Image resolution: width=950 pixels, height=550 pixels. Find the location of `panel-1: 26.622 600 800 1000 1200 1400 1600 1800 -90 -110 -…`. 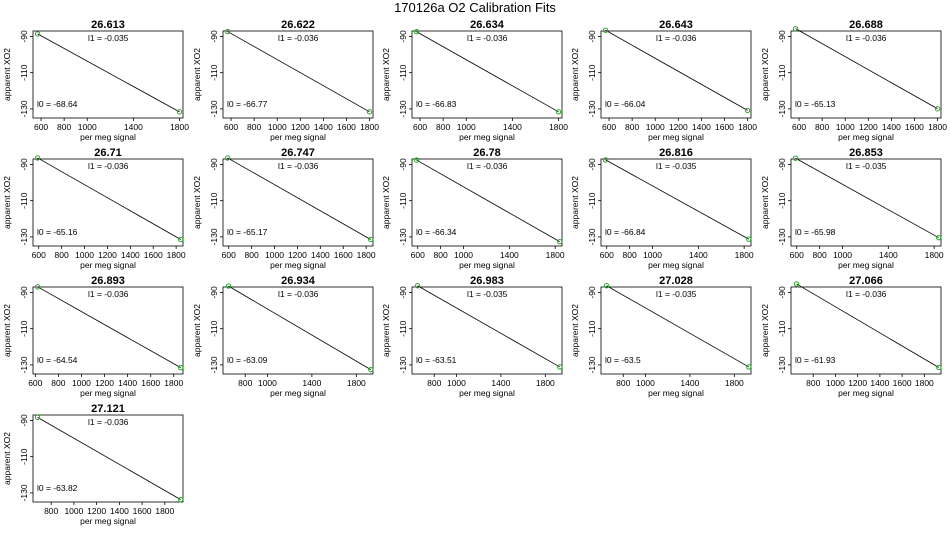

panel-1: 26.622 600 800 1000 1200 1400 1600 1800 -90 -110 -… is located at coordinates (285, 80).